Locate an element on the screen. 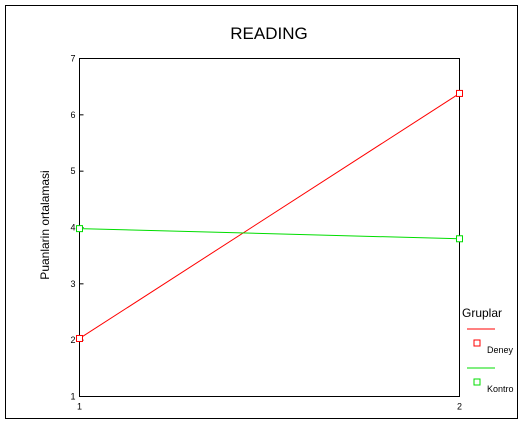  y-tick-label: 5 is located at coordinates (72, 171).